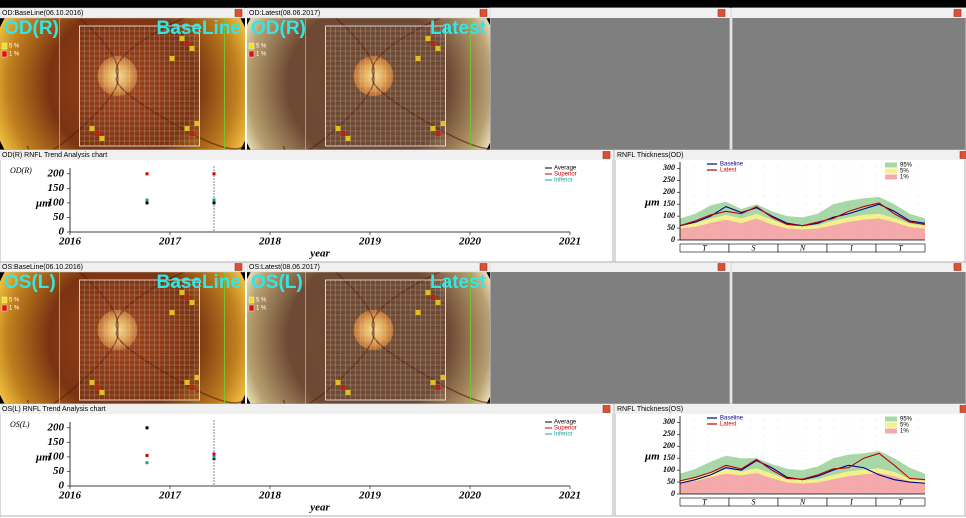 Image resolution: width=966 pixels, height=518 pixels. What do you see at coordinates (754, 501) in the screenshot?
I see `sector-label: S` at bounding box center [754, 501].